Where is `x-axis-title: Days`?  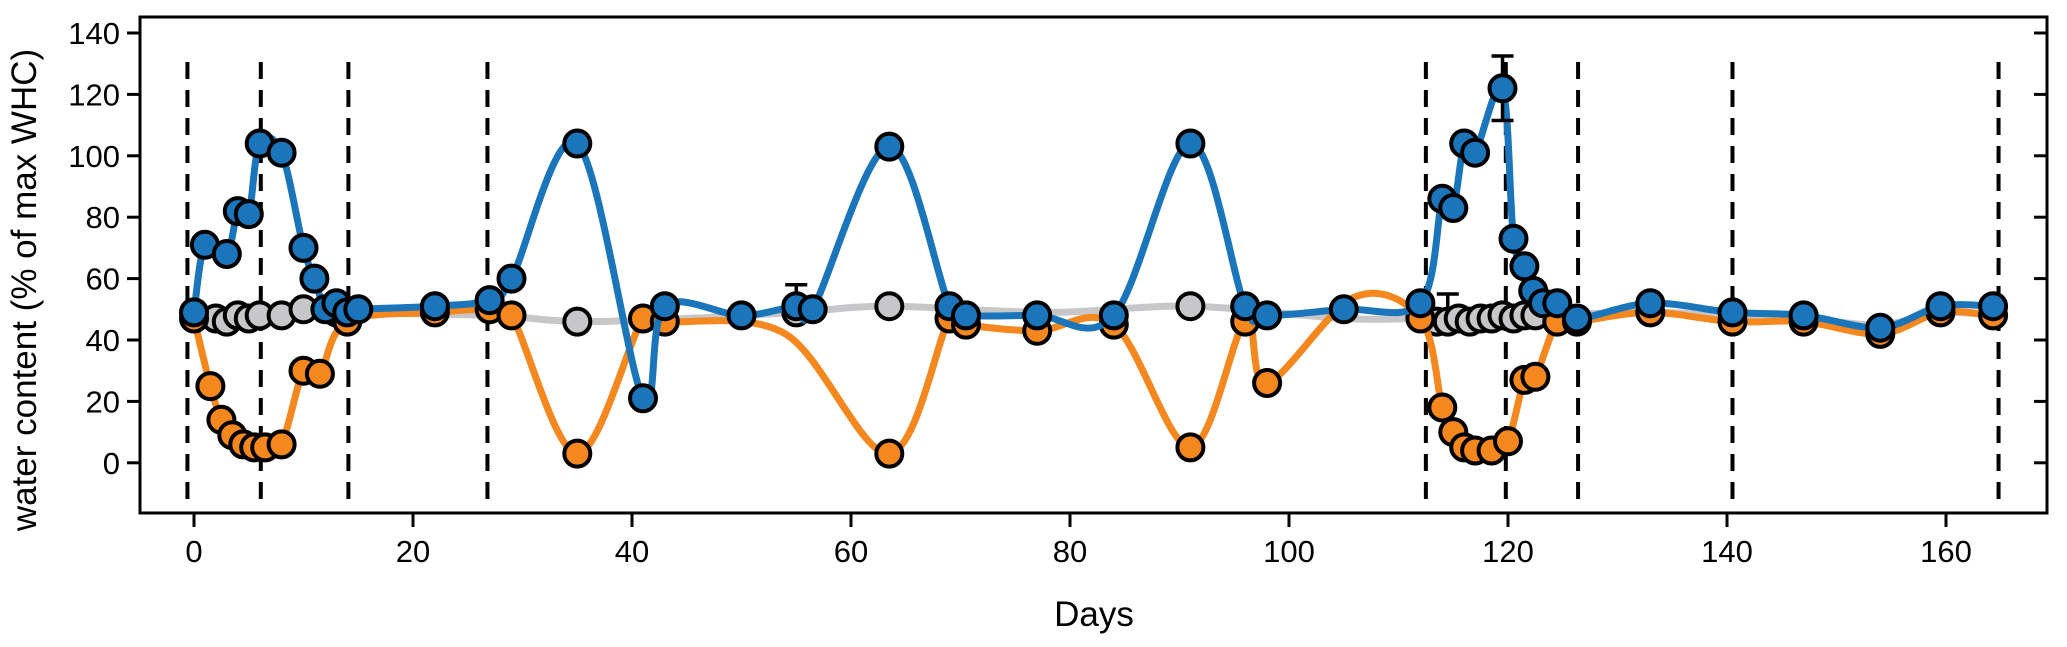 x-axis-title: Days is located at coordinates (1094, 614).